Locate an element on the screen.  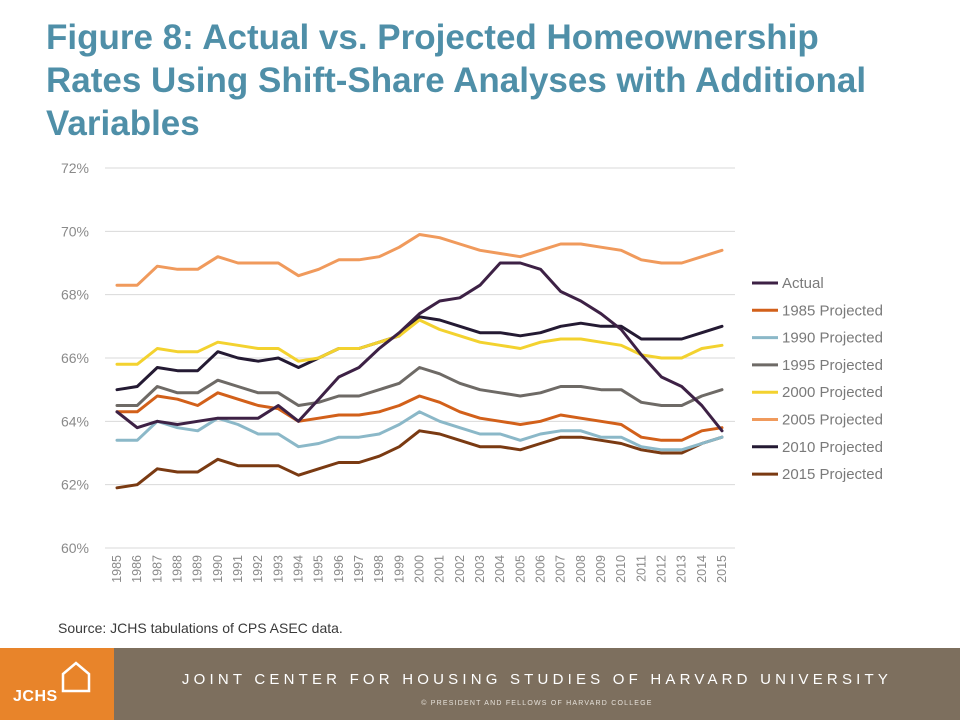
series-line-2015-projected is located at coordinates (419, 459).